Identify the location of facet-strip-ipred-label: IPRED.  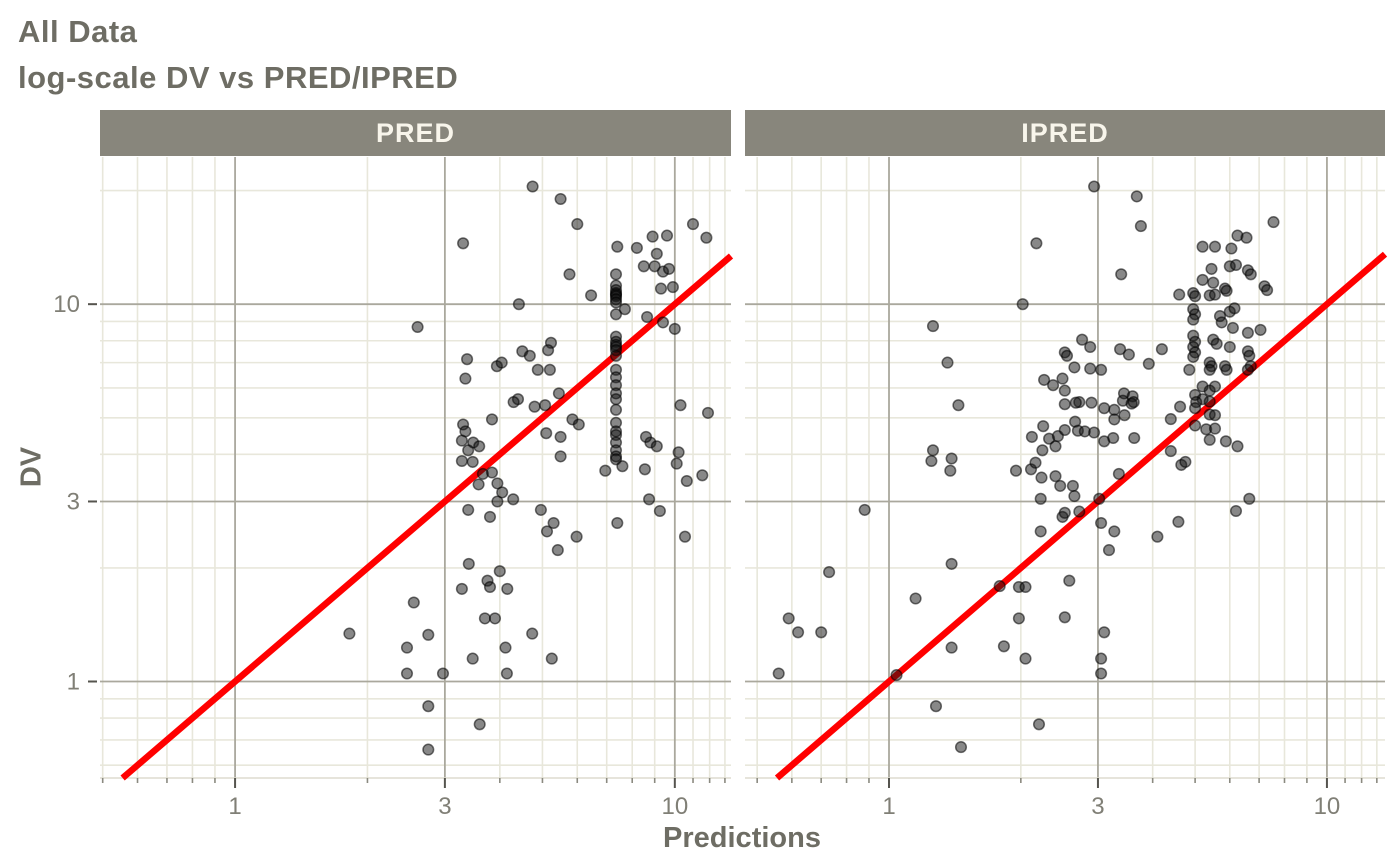
(1065, 132).